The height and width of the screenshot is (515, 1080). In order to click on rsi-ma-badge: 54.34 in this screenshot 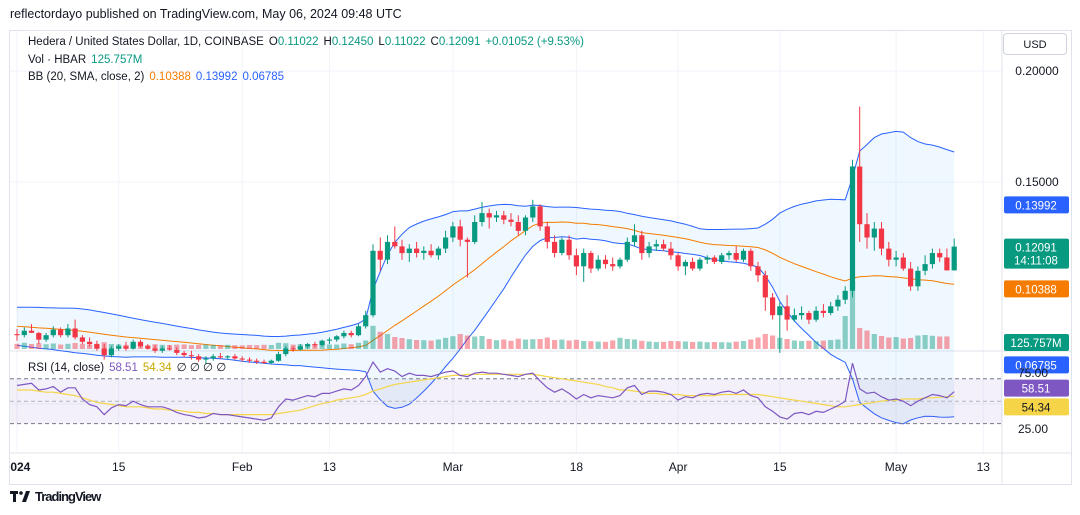, I will do `click(1036, 407)`.